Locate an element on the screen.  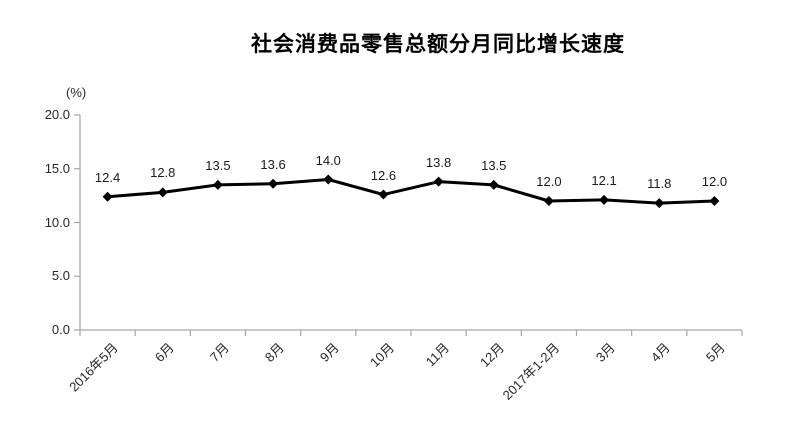
y-tick-label: 20.0 is located at coordinates (57, 114).